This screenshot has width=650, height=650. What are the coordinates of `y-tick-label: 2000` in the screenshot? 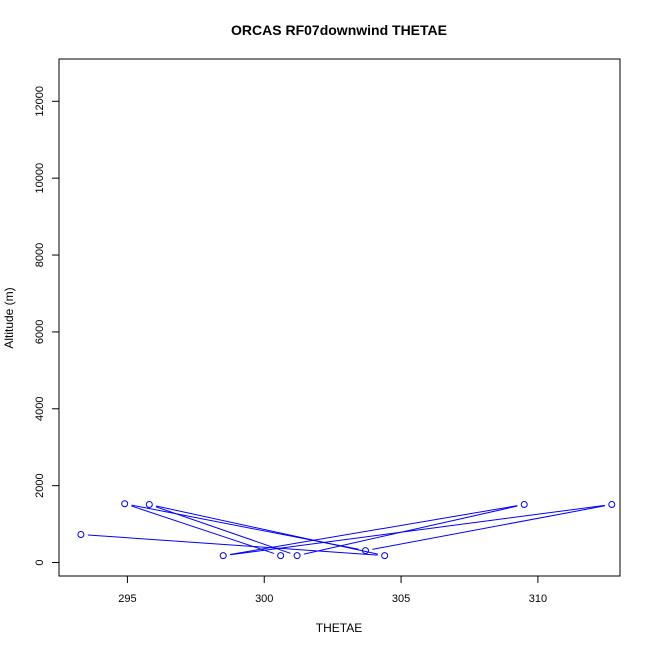 It's located at (40, 485).